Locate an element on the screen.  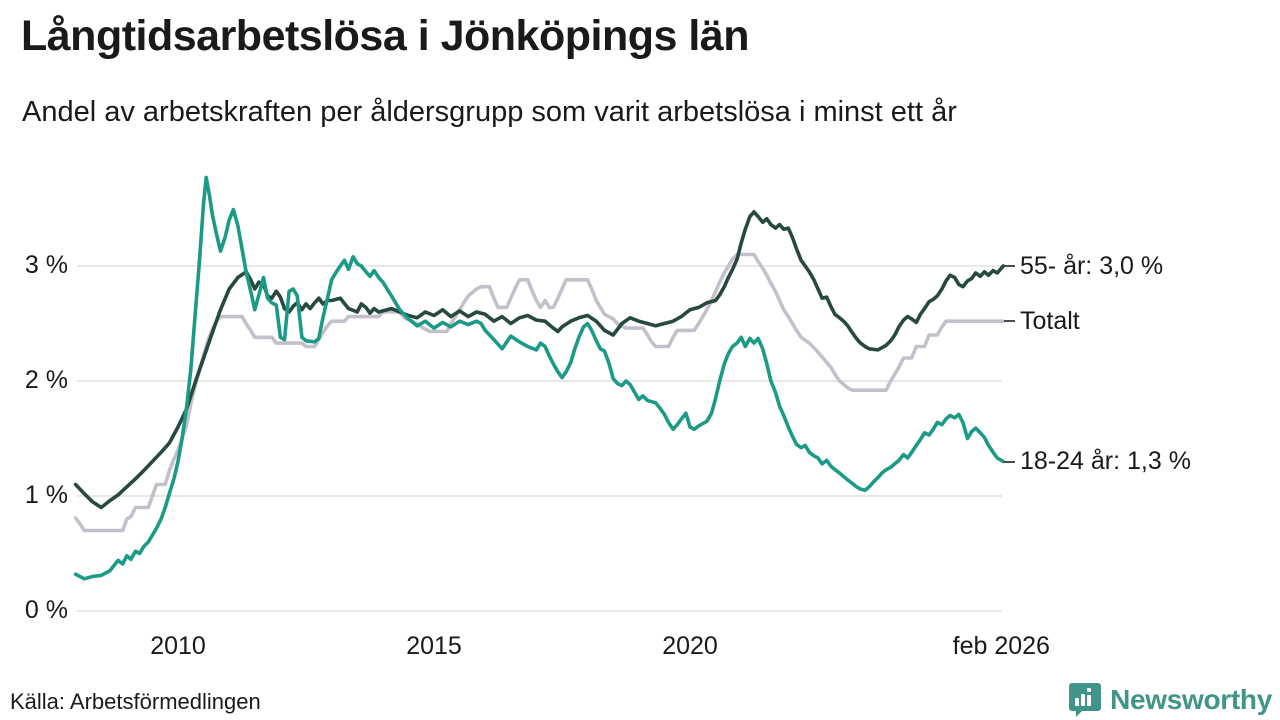
x-tick-label: feb 2026 is located at coordinates (1001, 646).